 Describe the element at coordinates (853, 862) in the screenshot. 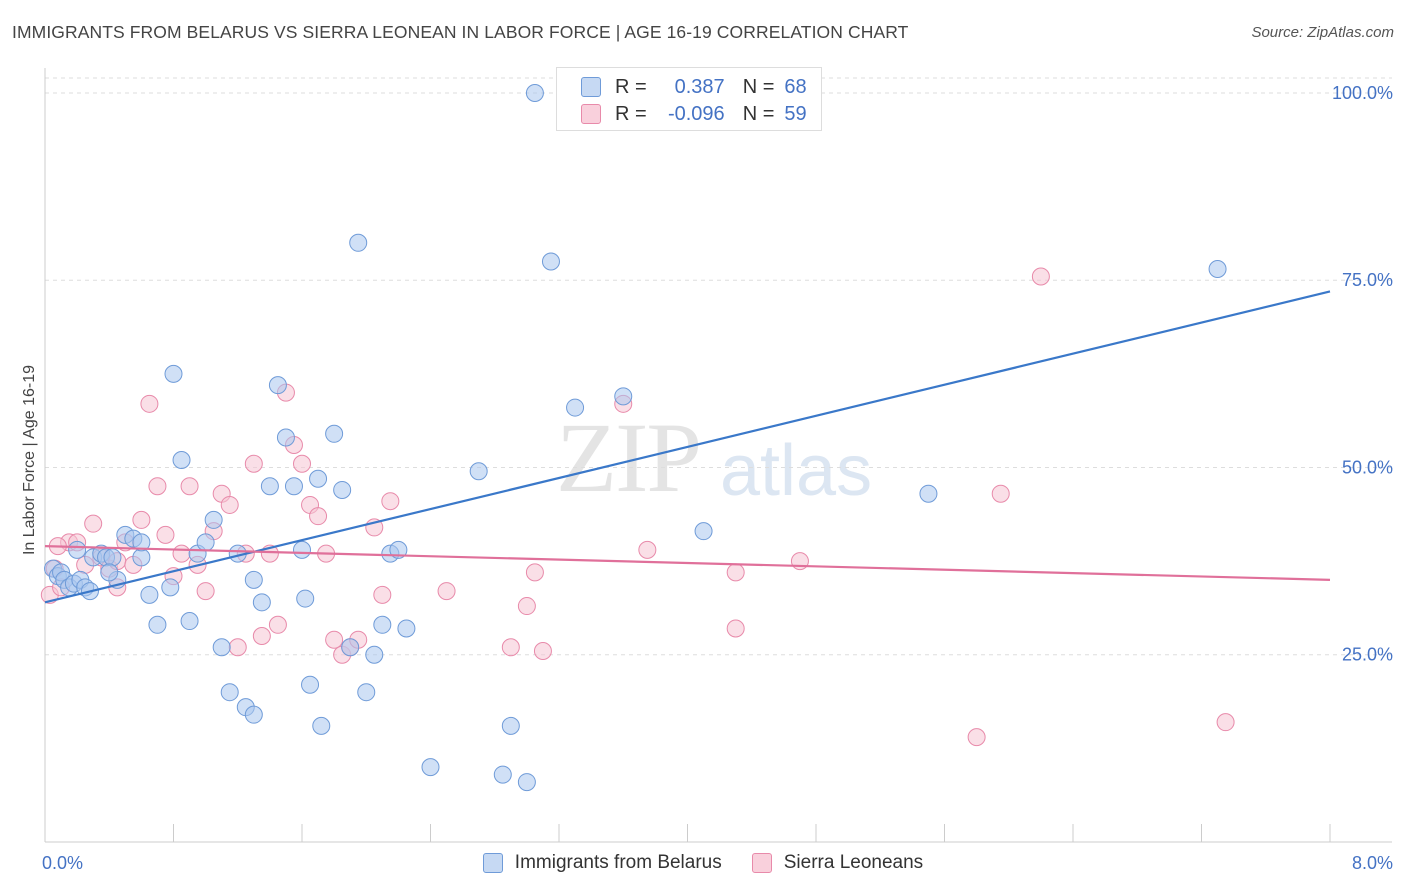

I see `legend-label-sierra-leoneans: Sierra Leoneans` at that location.